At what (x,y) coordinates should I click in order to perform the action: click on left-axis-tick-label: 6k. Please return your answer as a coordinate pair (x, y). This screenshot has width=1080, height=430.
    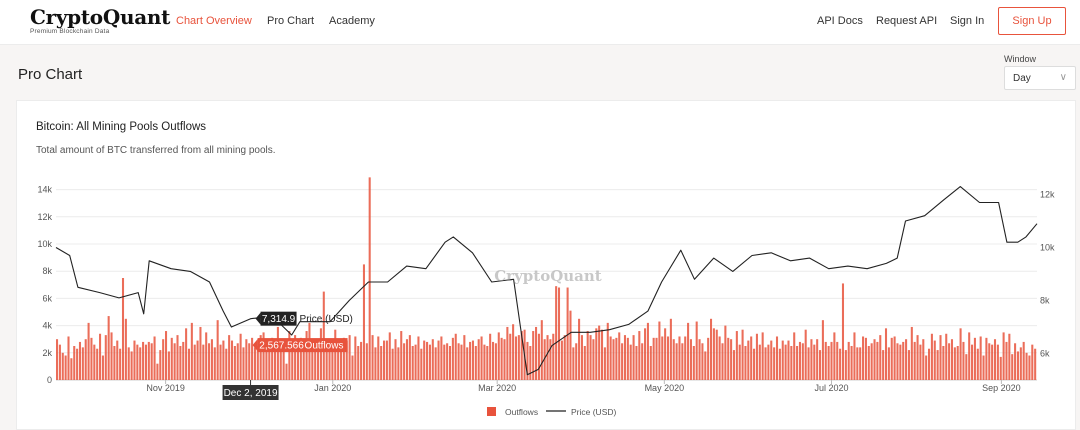
    Looking at the image, I should click on (47, 298).